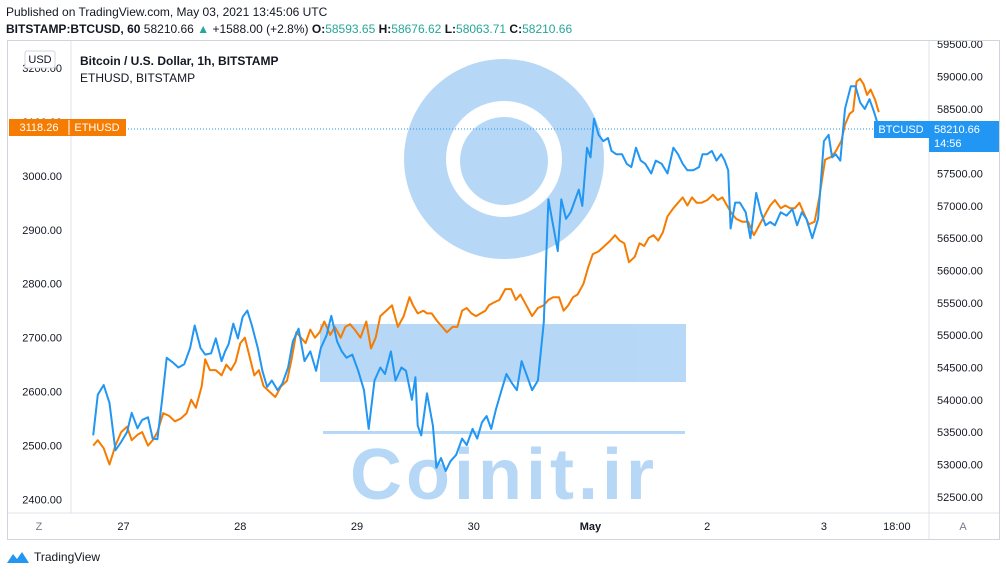 Image resolution: width=1006 pixels, height=577 pixels. What do you see at coordinates (240, 527) in the screenshot?
I see `time-tick-label: 28` at bounding box center [240, 527].